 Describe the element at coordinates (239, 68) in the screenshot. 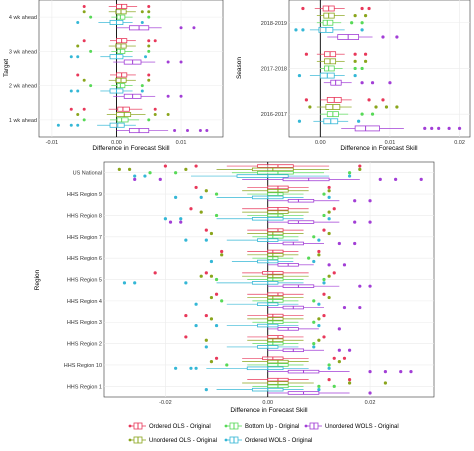

I see `season-y-axis-label: Season` at that location.